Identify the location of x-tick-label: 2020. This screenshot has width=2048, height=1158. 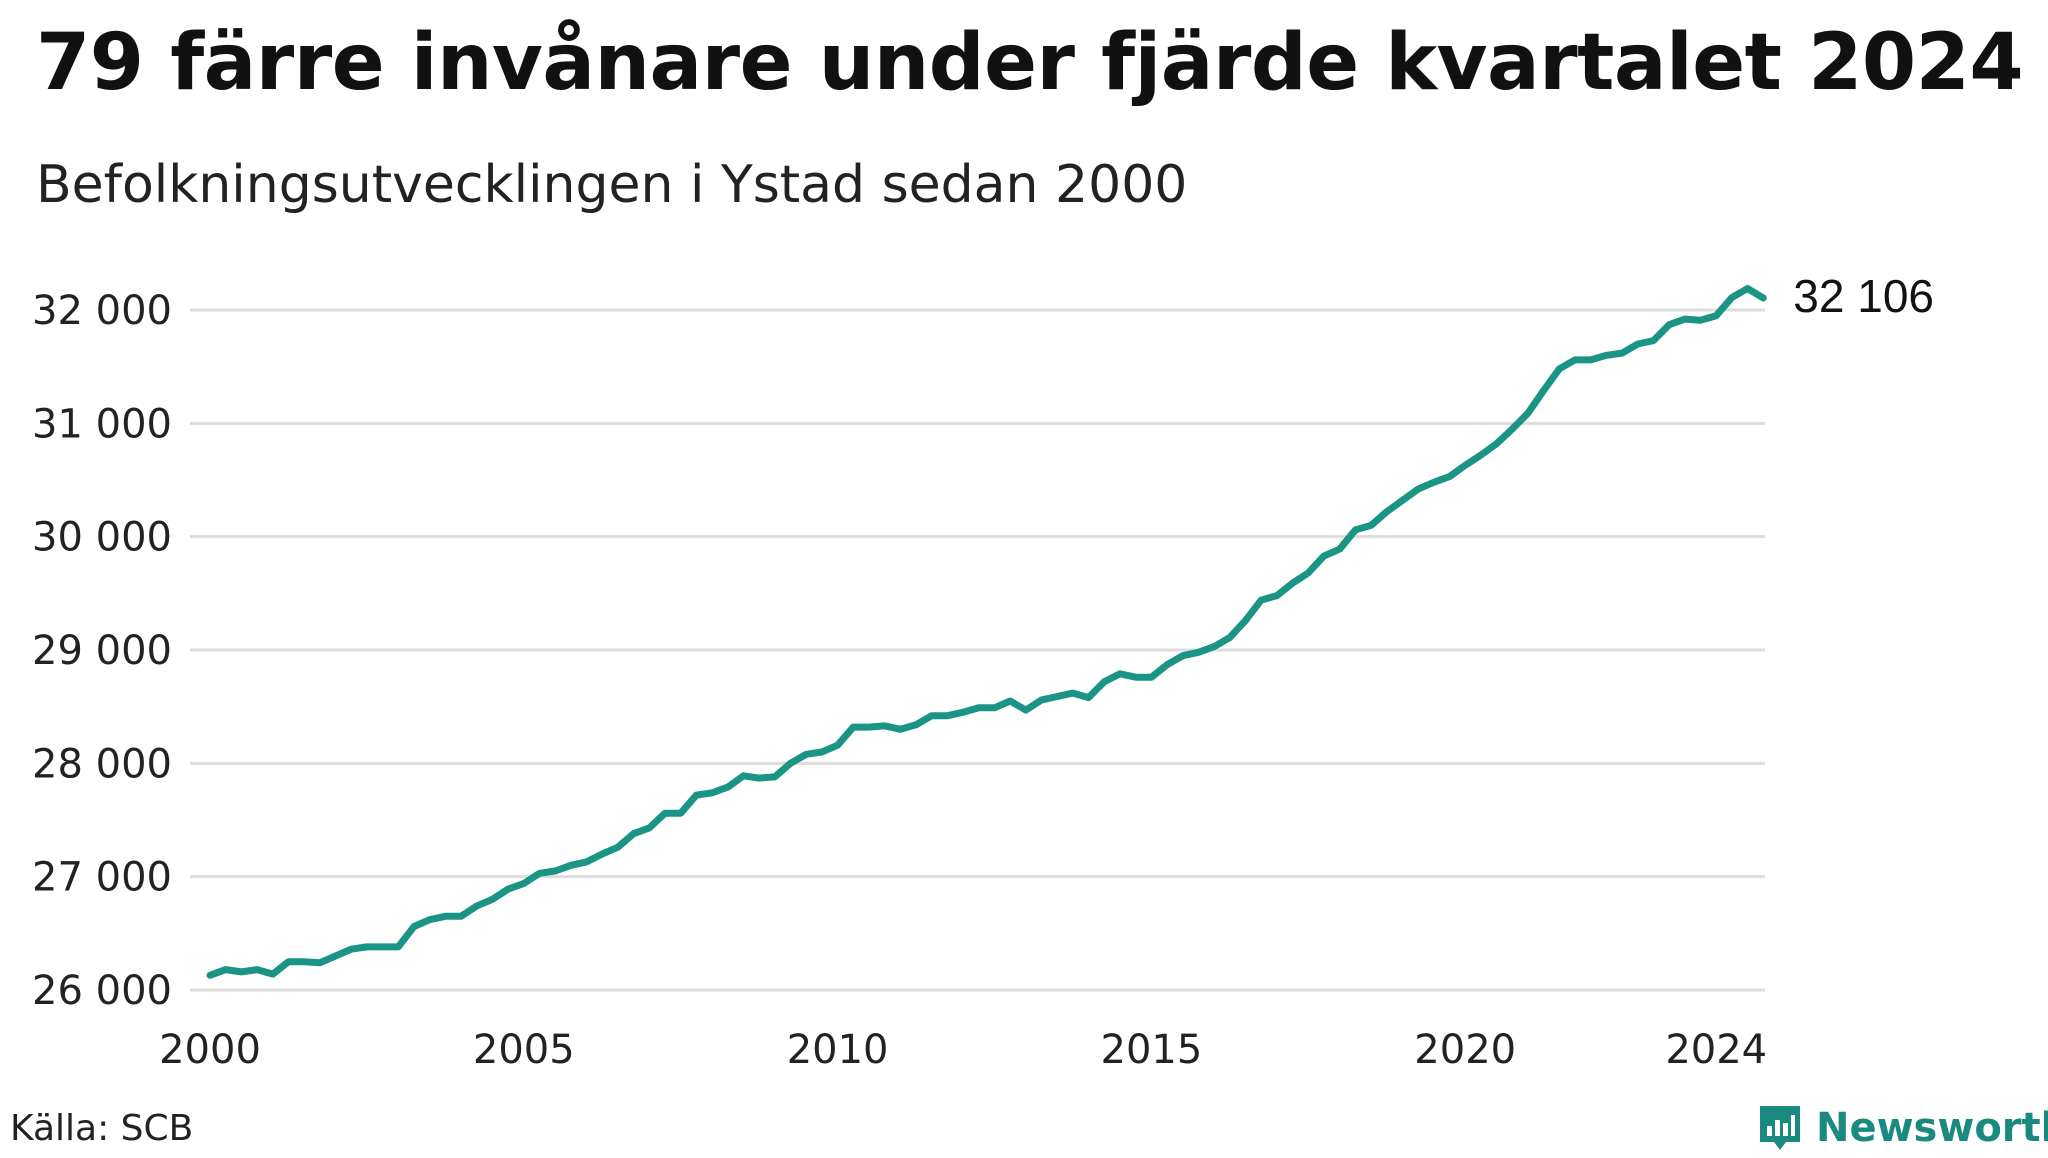
(1465, 1050).